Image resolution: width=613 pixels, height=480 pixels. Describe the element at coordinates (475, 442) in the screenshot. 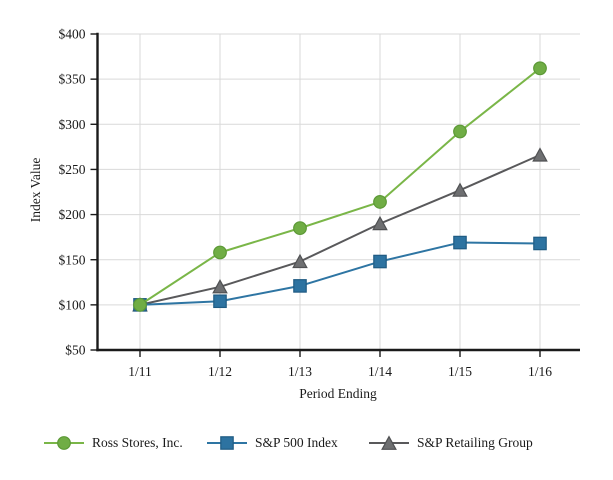

I see `legend-label-sp-retailing: S&P Retailing Group` at that location.